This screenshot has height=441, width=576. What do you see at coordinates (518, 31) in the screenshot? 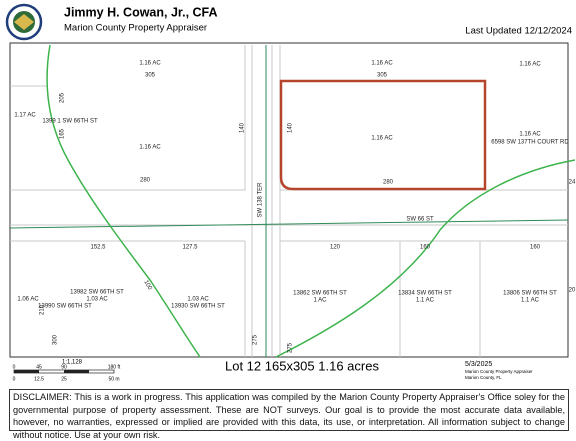
I see `header-updated: Last Updated 12/12/2024` at bounding box center [518, 31].